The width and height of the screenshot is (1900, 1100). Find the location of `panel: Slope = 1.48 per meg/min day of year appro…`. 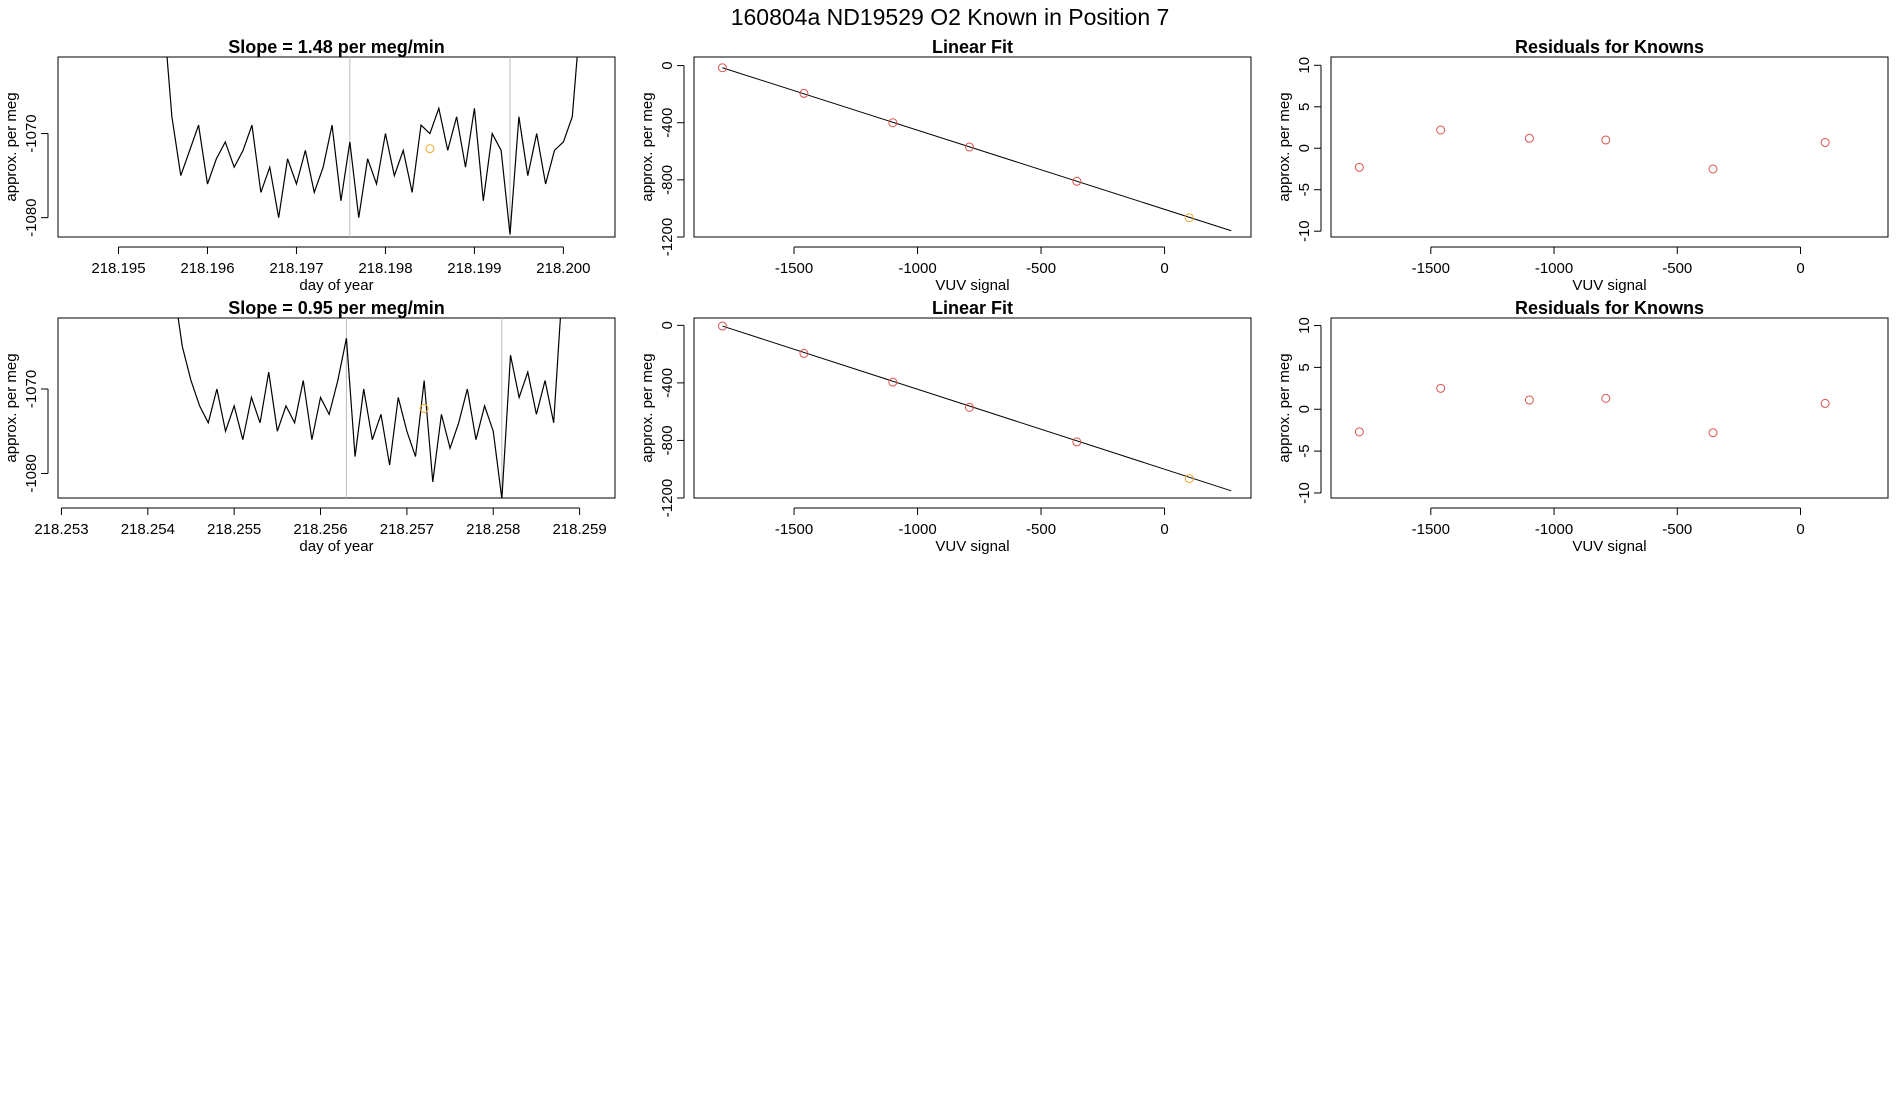

panel: Slope = 1.48 per meg/min day of year appro… is located at coordinates (309, 165).